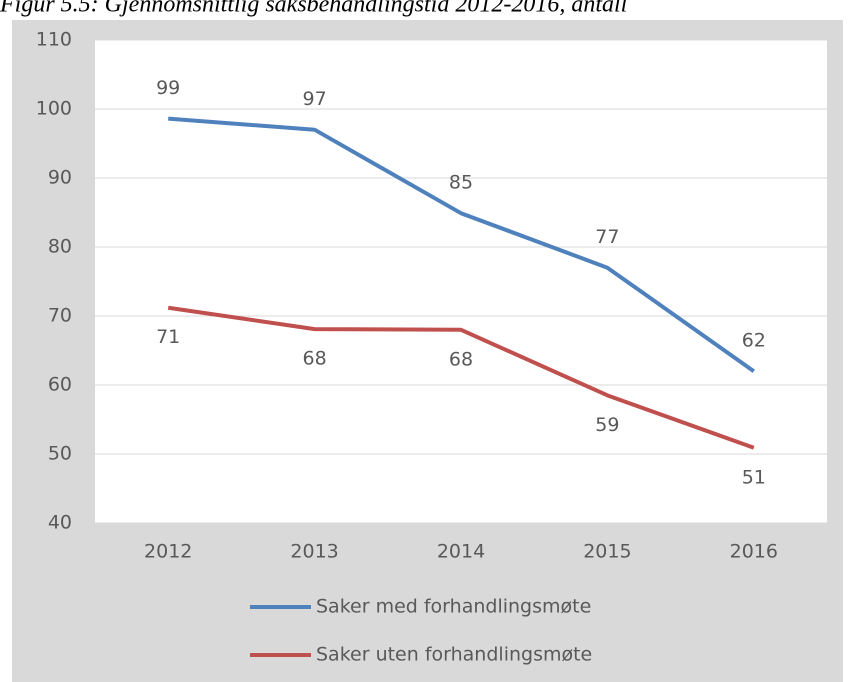 This screenshot has width=853, height=682. Describe the element at coordinates (314, 552) in the screenshot. I see `x-tick-label: 2013` at that location.